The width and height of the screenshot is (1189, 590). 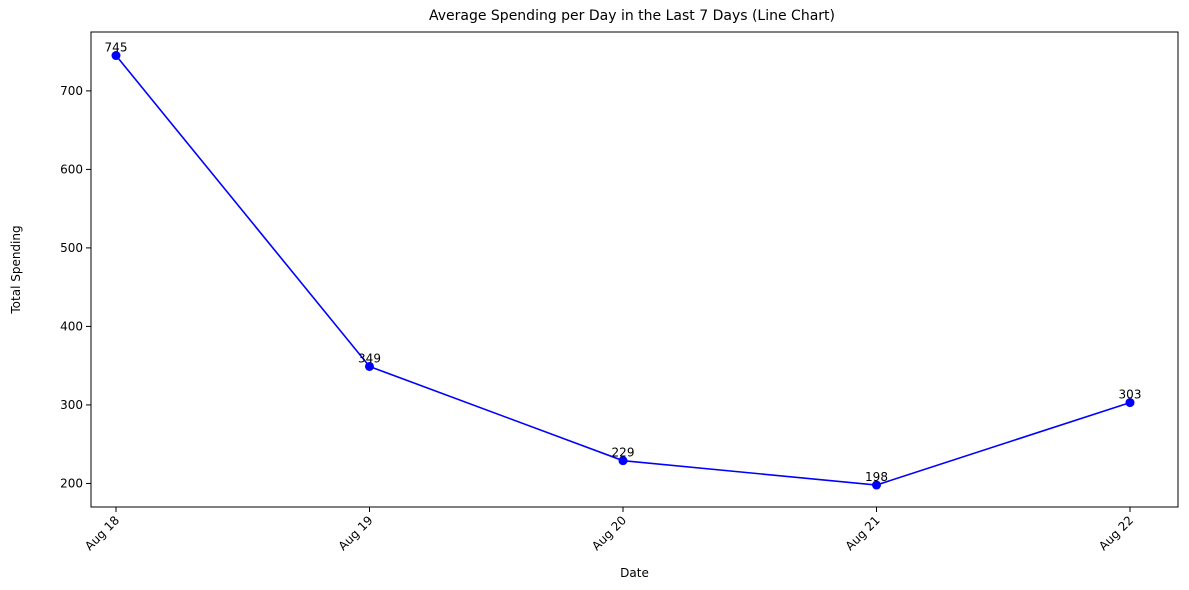 I want to click on y-tick-label: 200, so click(x=71, y=483).